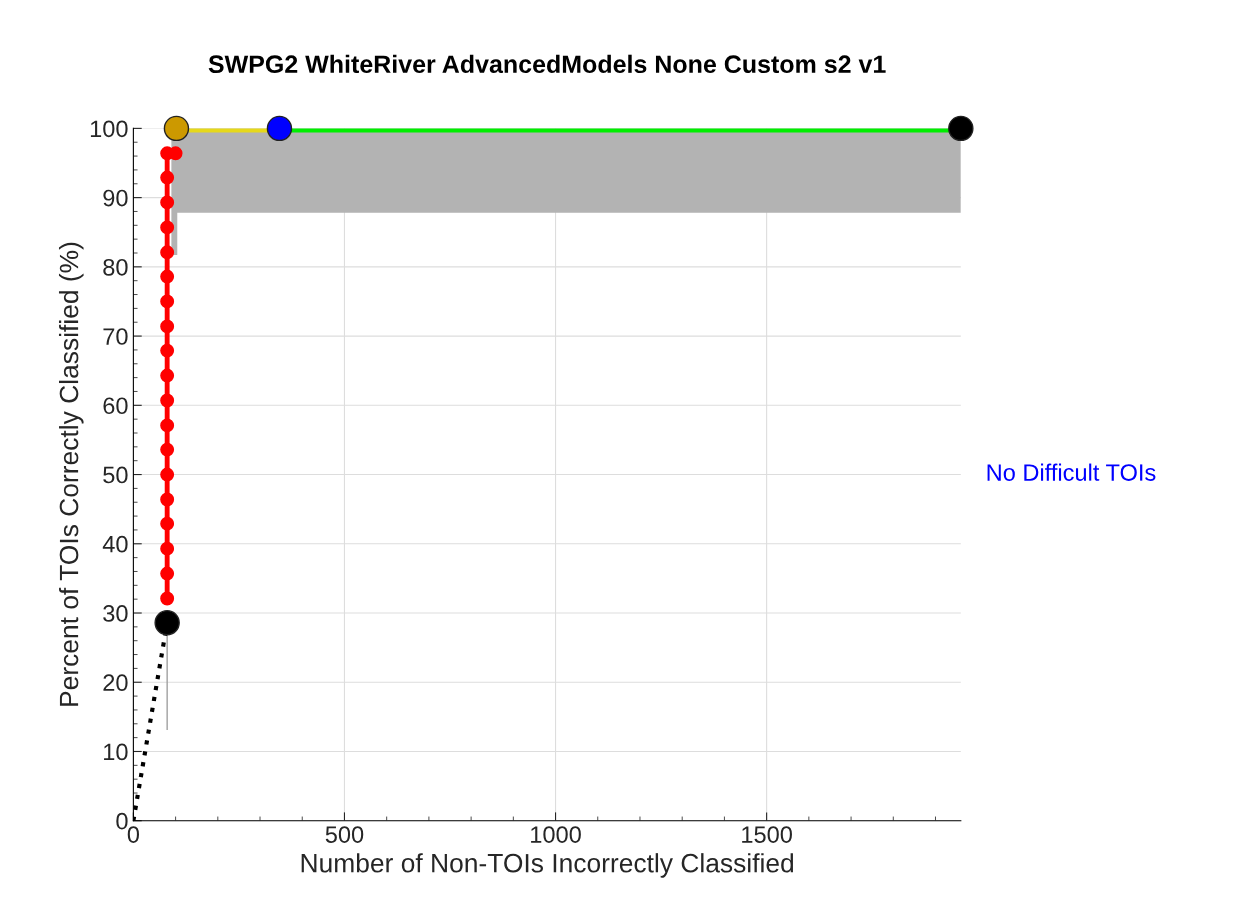  What do you see at coordinates (115, 198) in the screenshot?
I see `y-tick-label: 90` at bounding box center [115, 198].